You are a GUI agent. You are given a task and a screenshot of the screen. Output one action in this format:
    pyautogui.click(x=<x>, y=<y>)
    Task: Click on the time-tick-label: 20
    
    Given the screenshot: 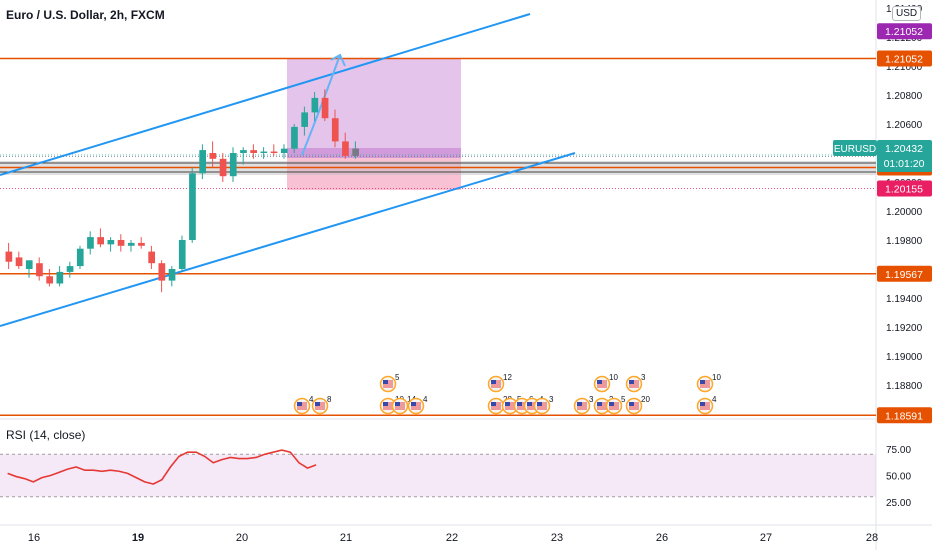 What is the action you would take?
    pyautogui.click(x=242, y=538)
    